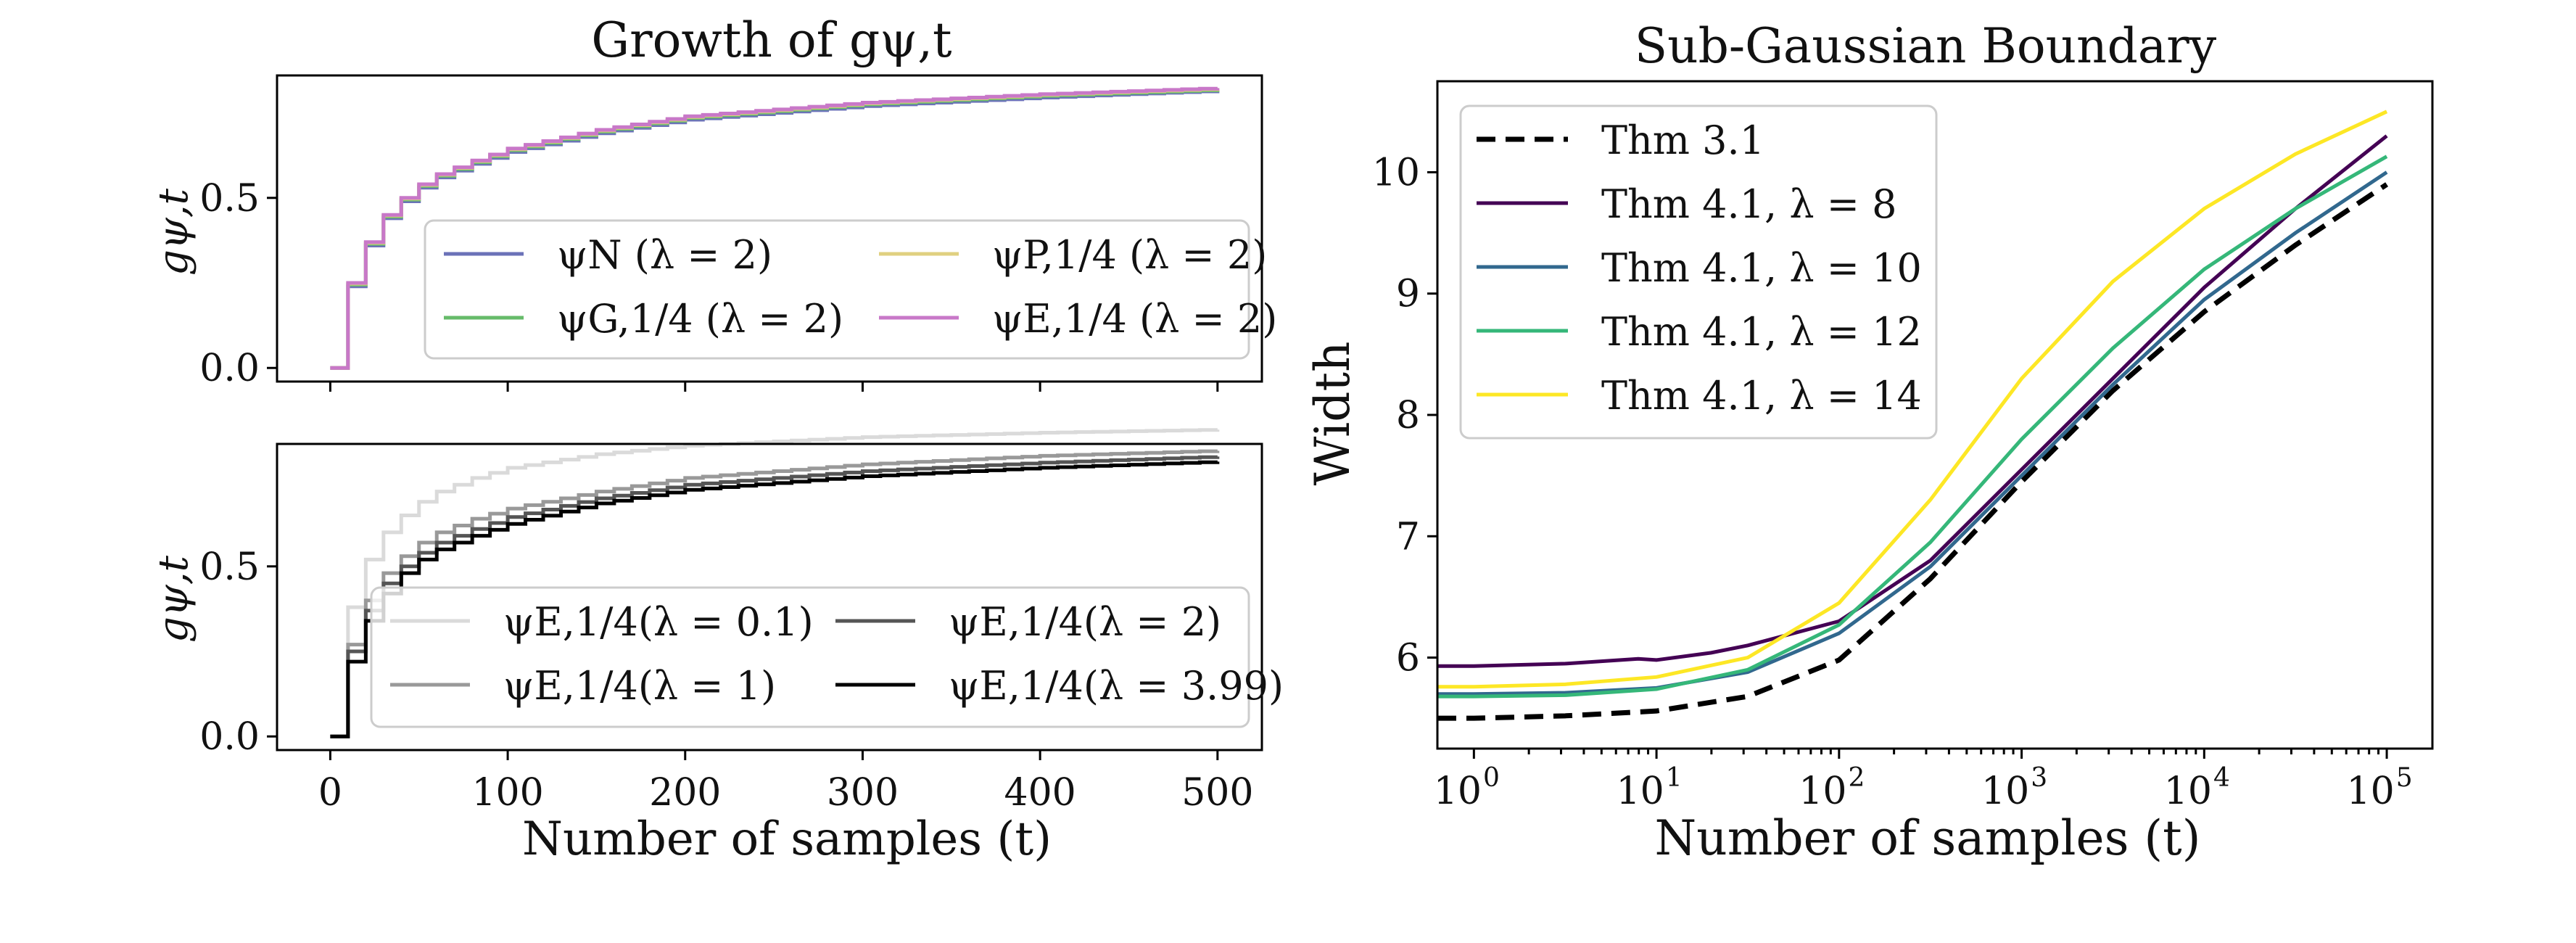  I want to click on y-tick-label: 7, so click(1408, 537).